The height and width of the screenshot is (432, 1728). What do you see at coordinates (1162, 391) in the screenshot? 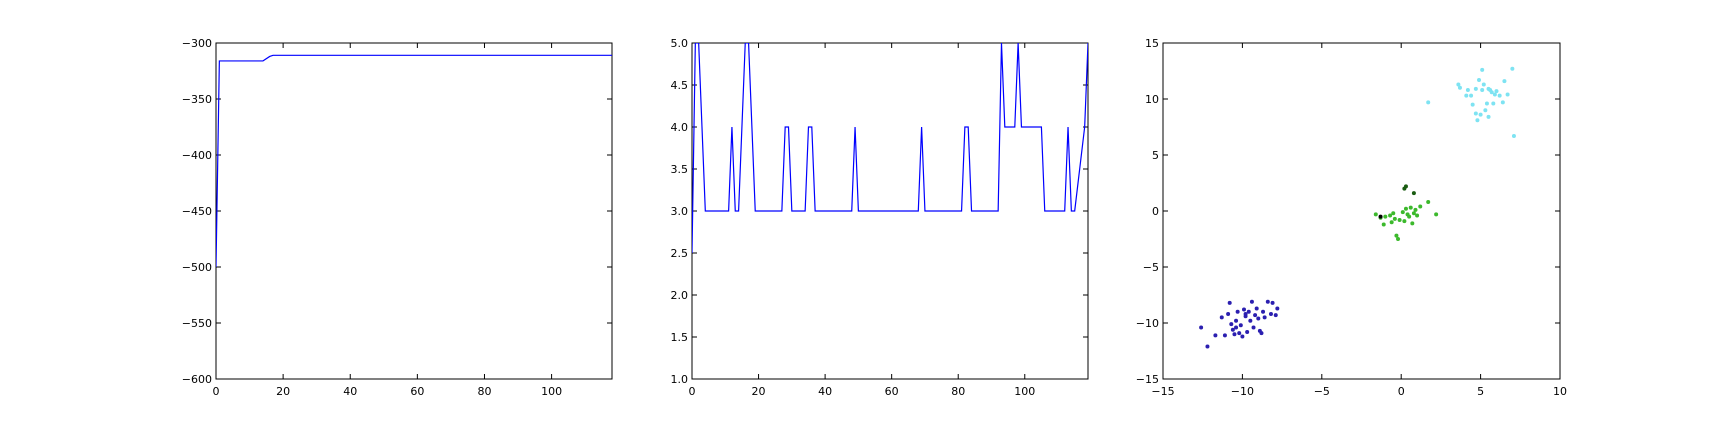
I see `x-tick-label: −15` at bounding box center [1162, 391].